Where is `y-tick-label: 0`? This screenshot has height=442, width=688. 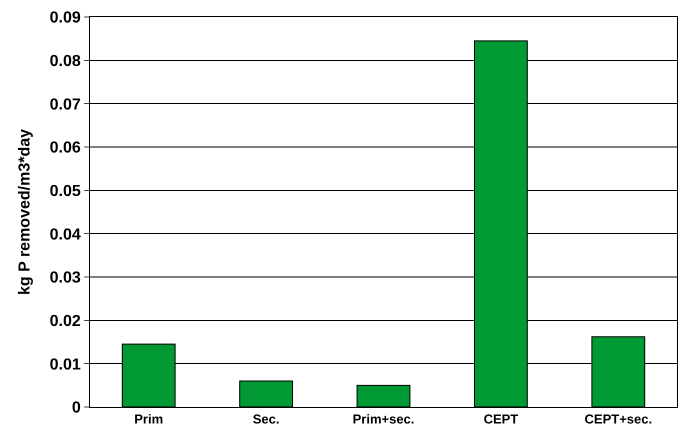 y-tick-label: 0 is located at coordinates (76, 408).